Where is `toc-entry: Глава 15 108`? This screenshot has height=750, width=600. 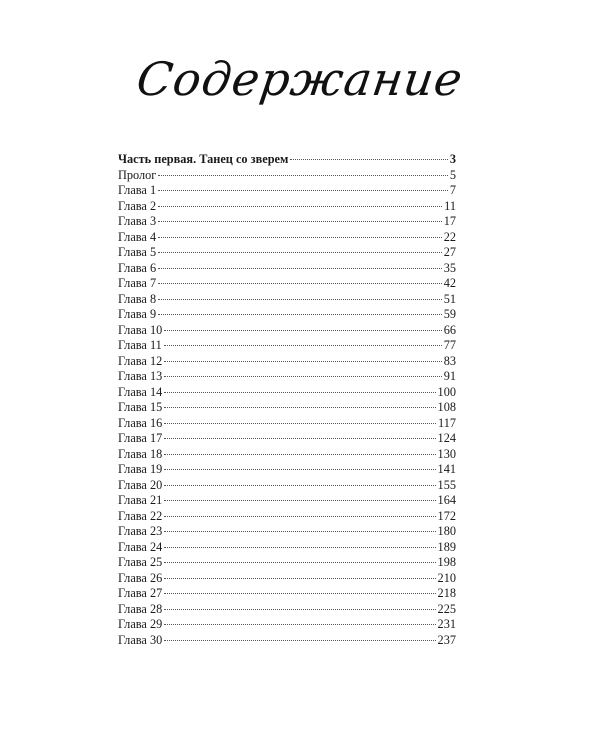
toc-entry: Глава 15 108 is located at coordinates (287, 408).